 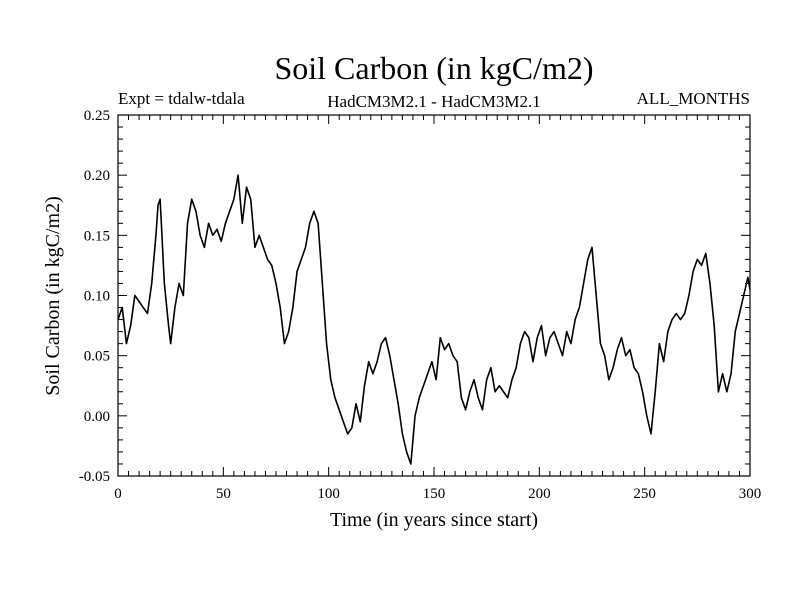 What do you see at coordinates (434, 494) in the screenshot?
I see `x-tick-label: 150` at bounding box center [434, 494].